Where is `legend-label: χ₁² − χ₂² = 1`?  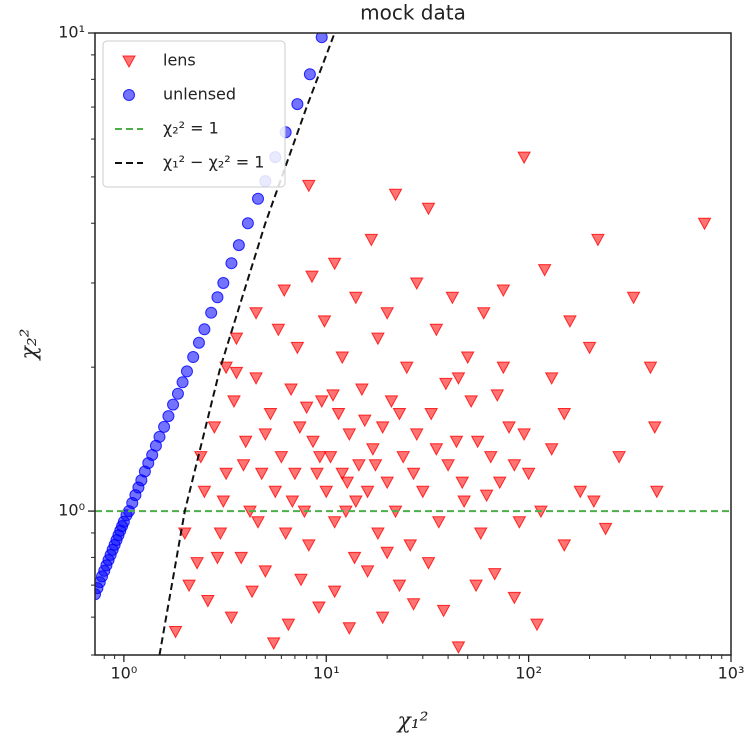
legend-label: χ₁² − χ₂² = 1 is located at coordinates (213, 162).